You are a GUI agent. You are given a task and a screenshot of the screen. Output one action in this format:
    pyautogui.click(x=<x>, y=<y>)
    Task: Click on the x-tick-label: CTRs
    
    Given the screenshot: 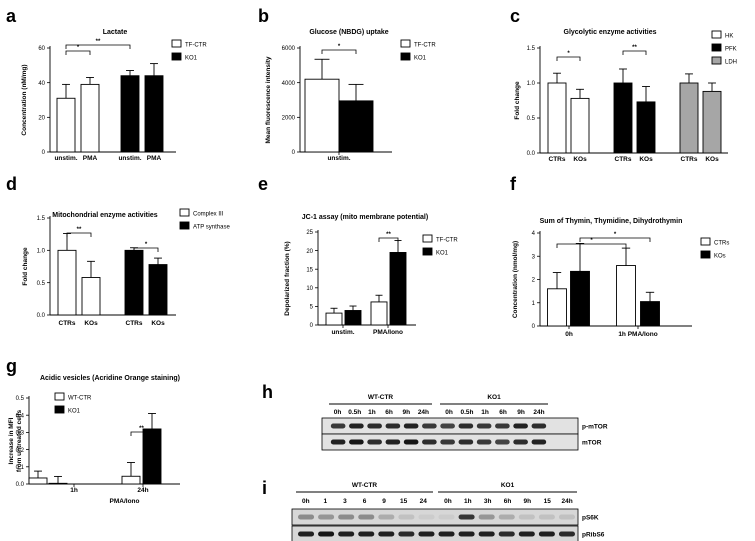 What is the action you would take?
    pyautogui.click(x=67, y=323)
    